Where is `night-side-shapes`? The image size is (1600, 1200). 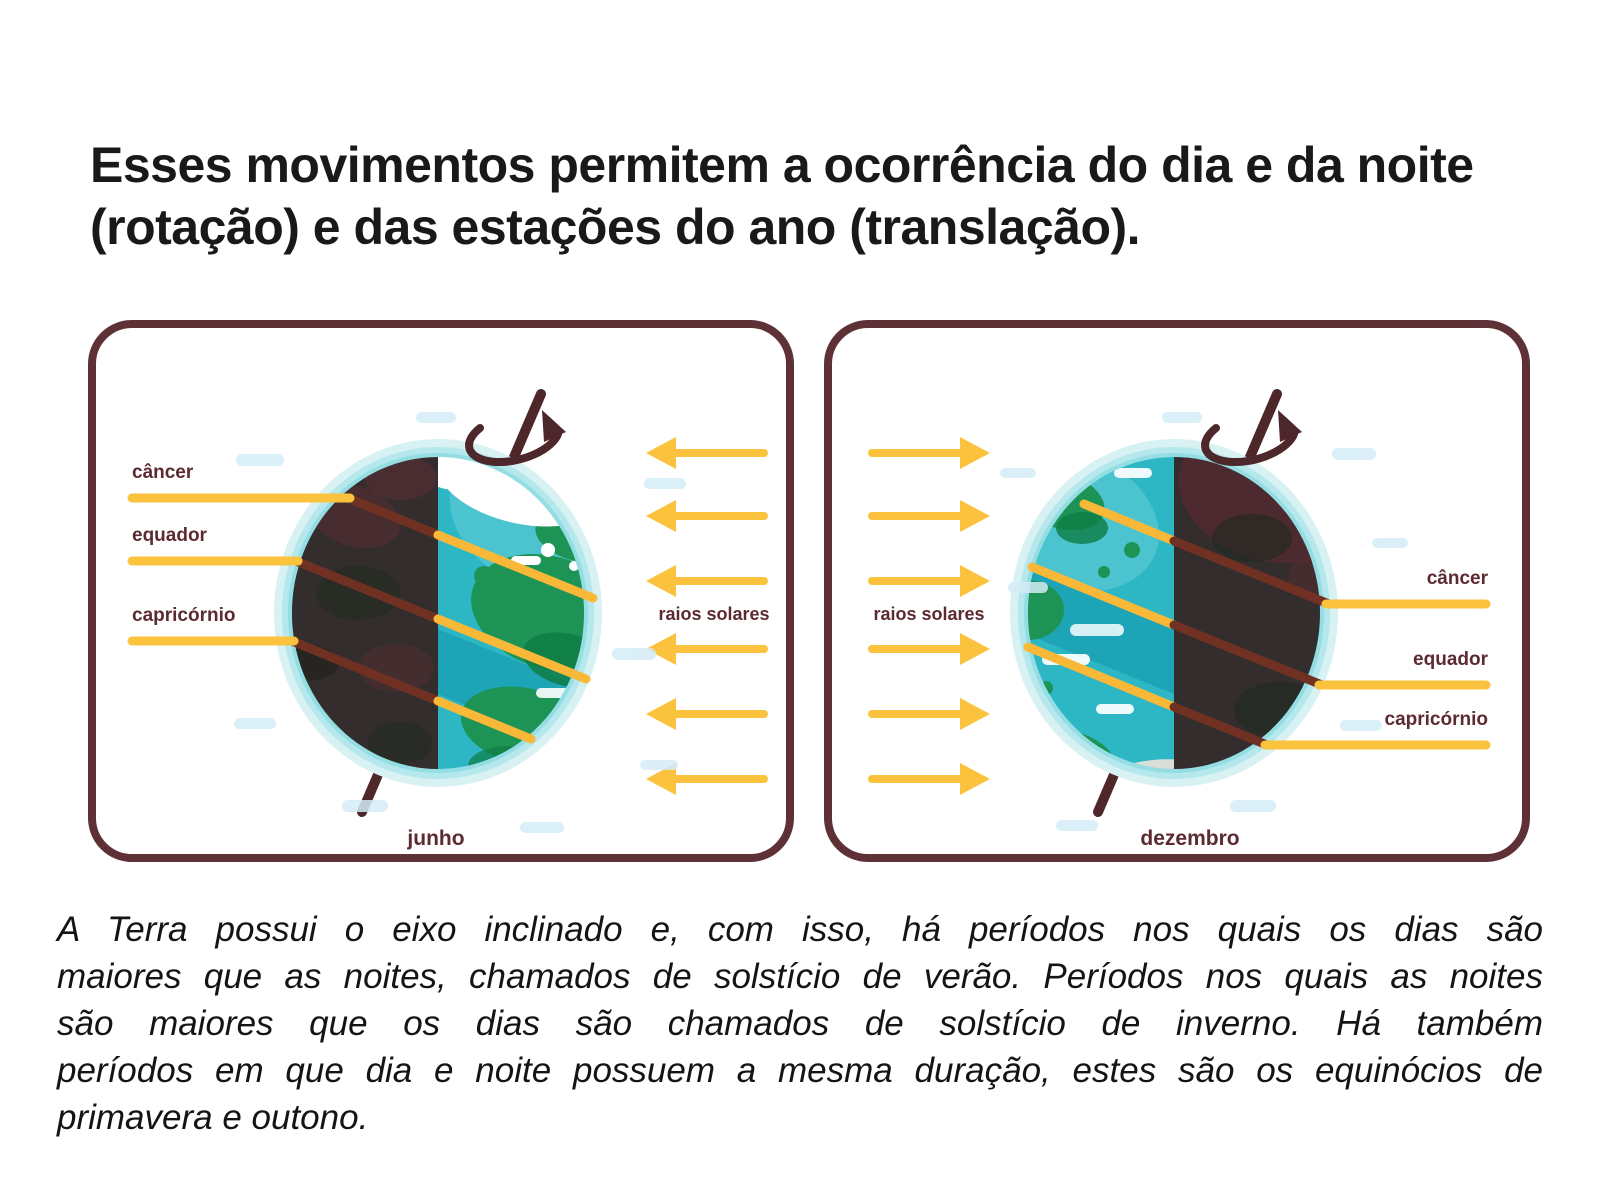 night-side-shapes is located at coordinates (364, 613).